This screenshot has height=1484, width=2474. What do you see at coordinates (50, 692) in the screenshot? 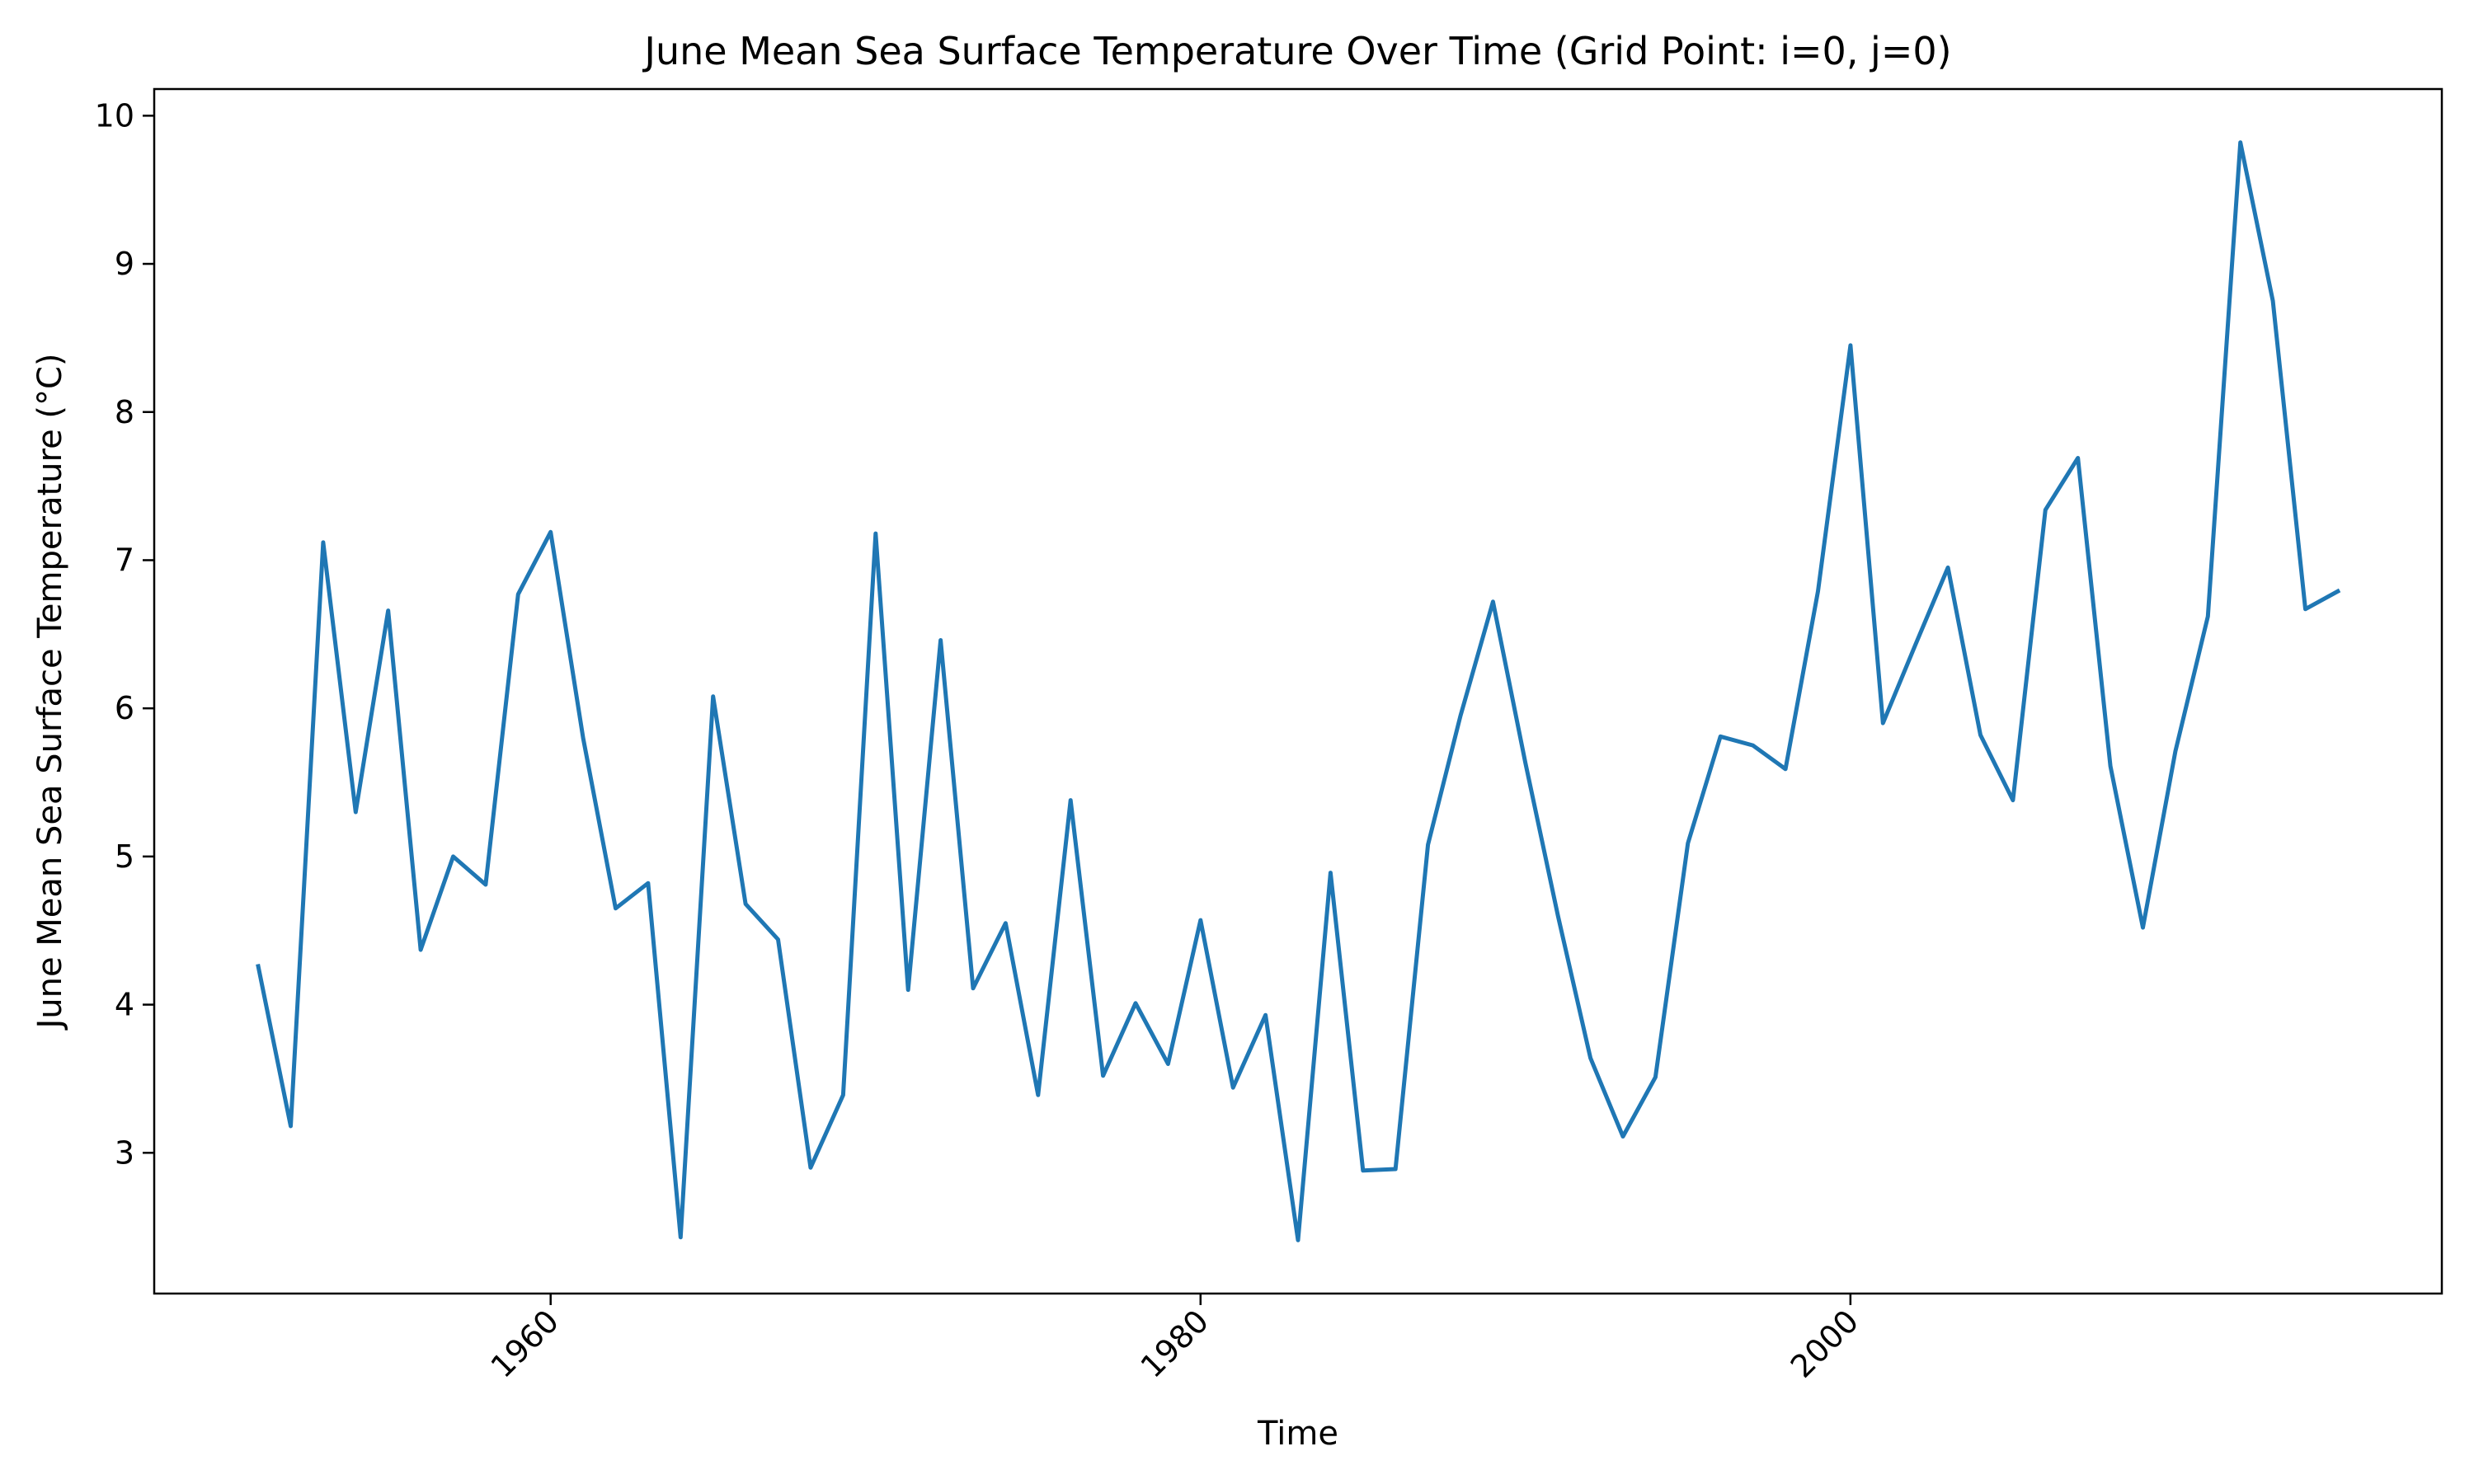
I see `y-axis-label: June Mean Sea Surface Temperature (°C)` at bounding box center [50, 692].